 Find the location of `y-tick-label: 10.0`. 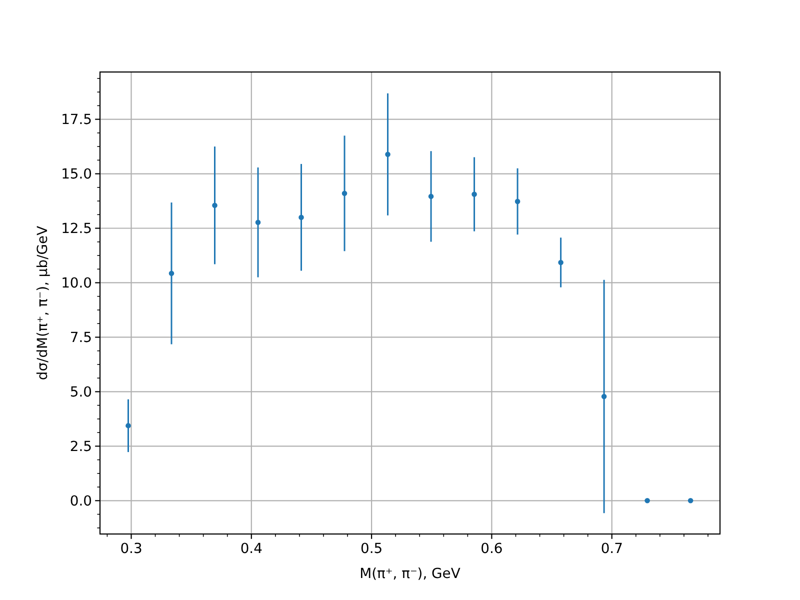

y-tick-label: 10.0 is located at coordinates (76, 284).